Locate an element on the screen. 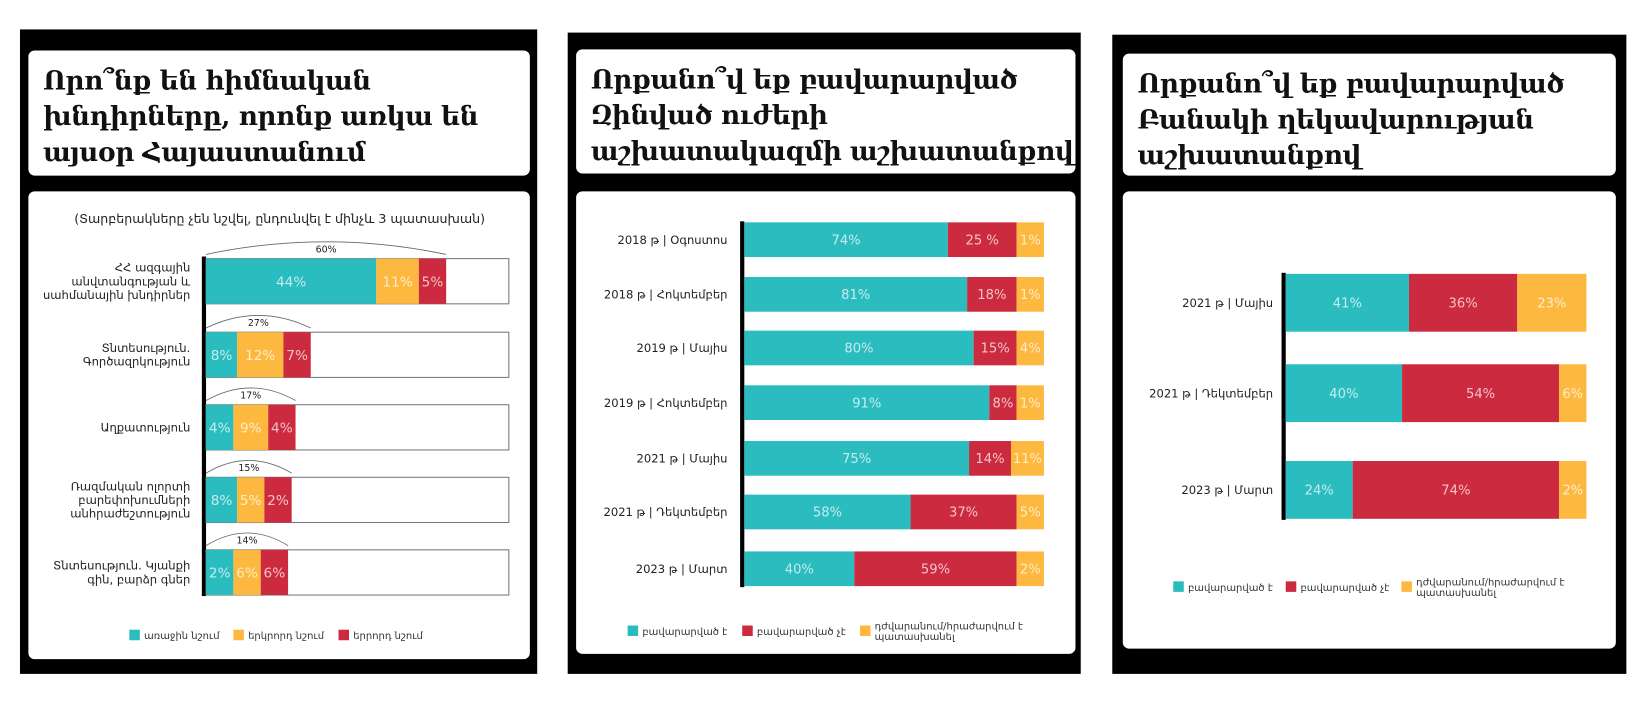  legend-label: դժվարանում/հրաժարվում է is located at coordinates (1490, 583).